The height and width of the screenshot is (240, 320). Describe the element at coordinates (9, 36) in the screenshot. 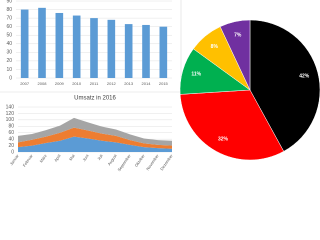

I see `y-tick-label: 50` at that location.